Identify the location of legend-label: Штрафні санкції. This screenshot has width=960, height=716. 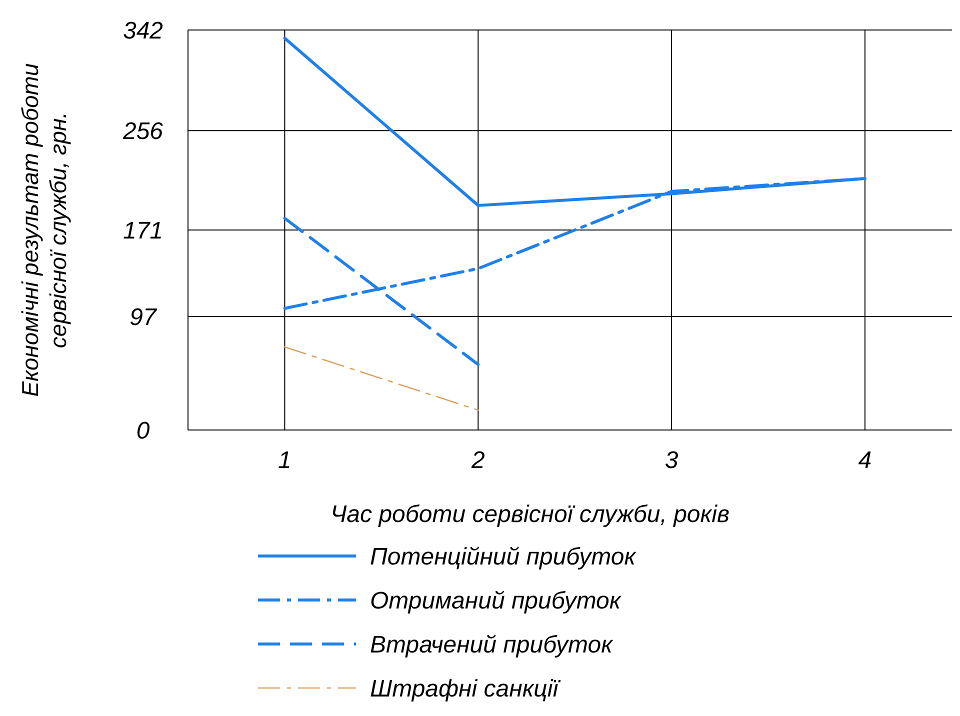
(465, 688).